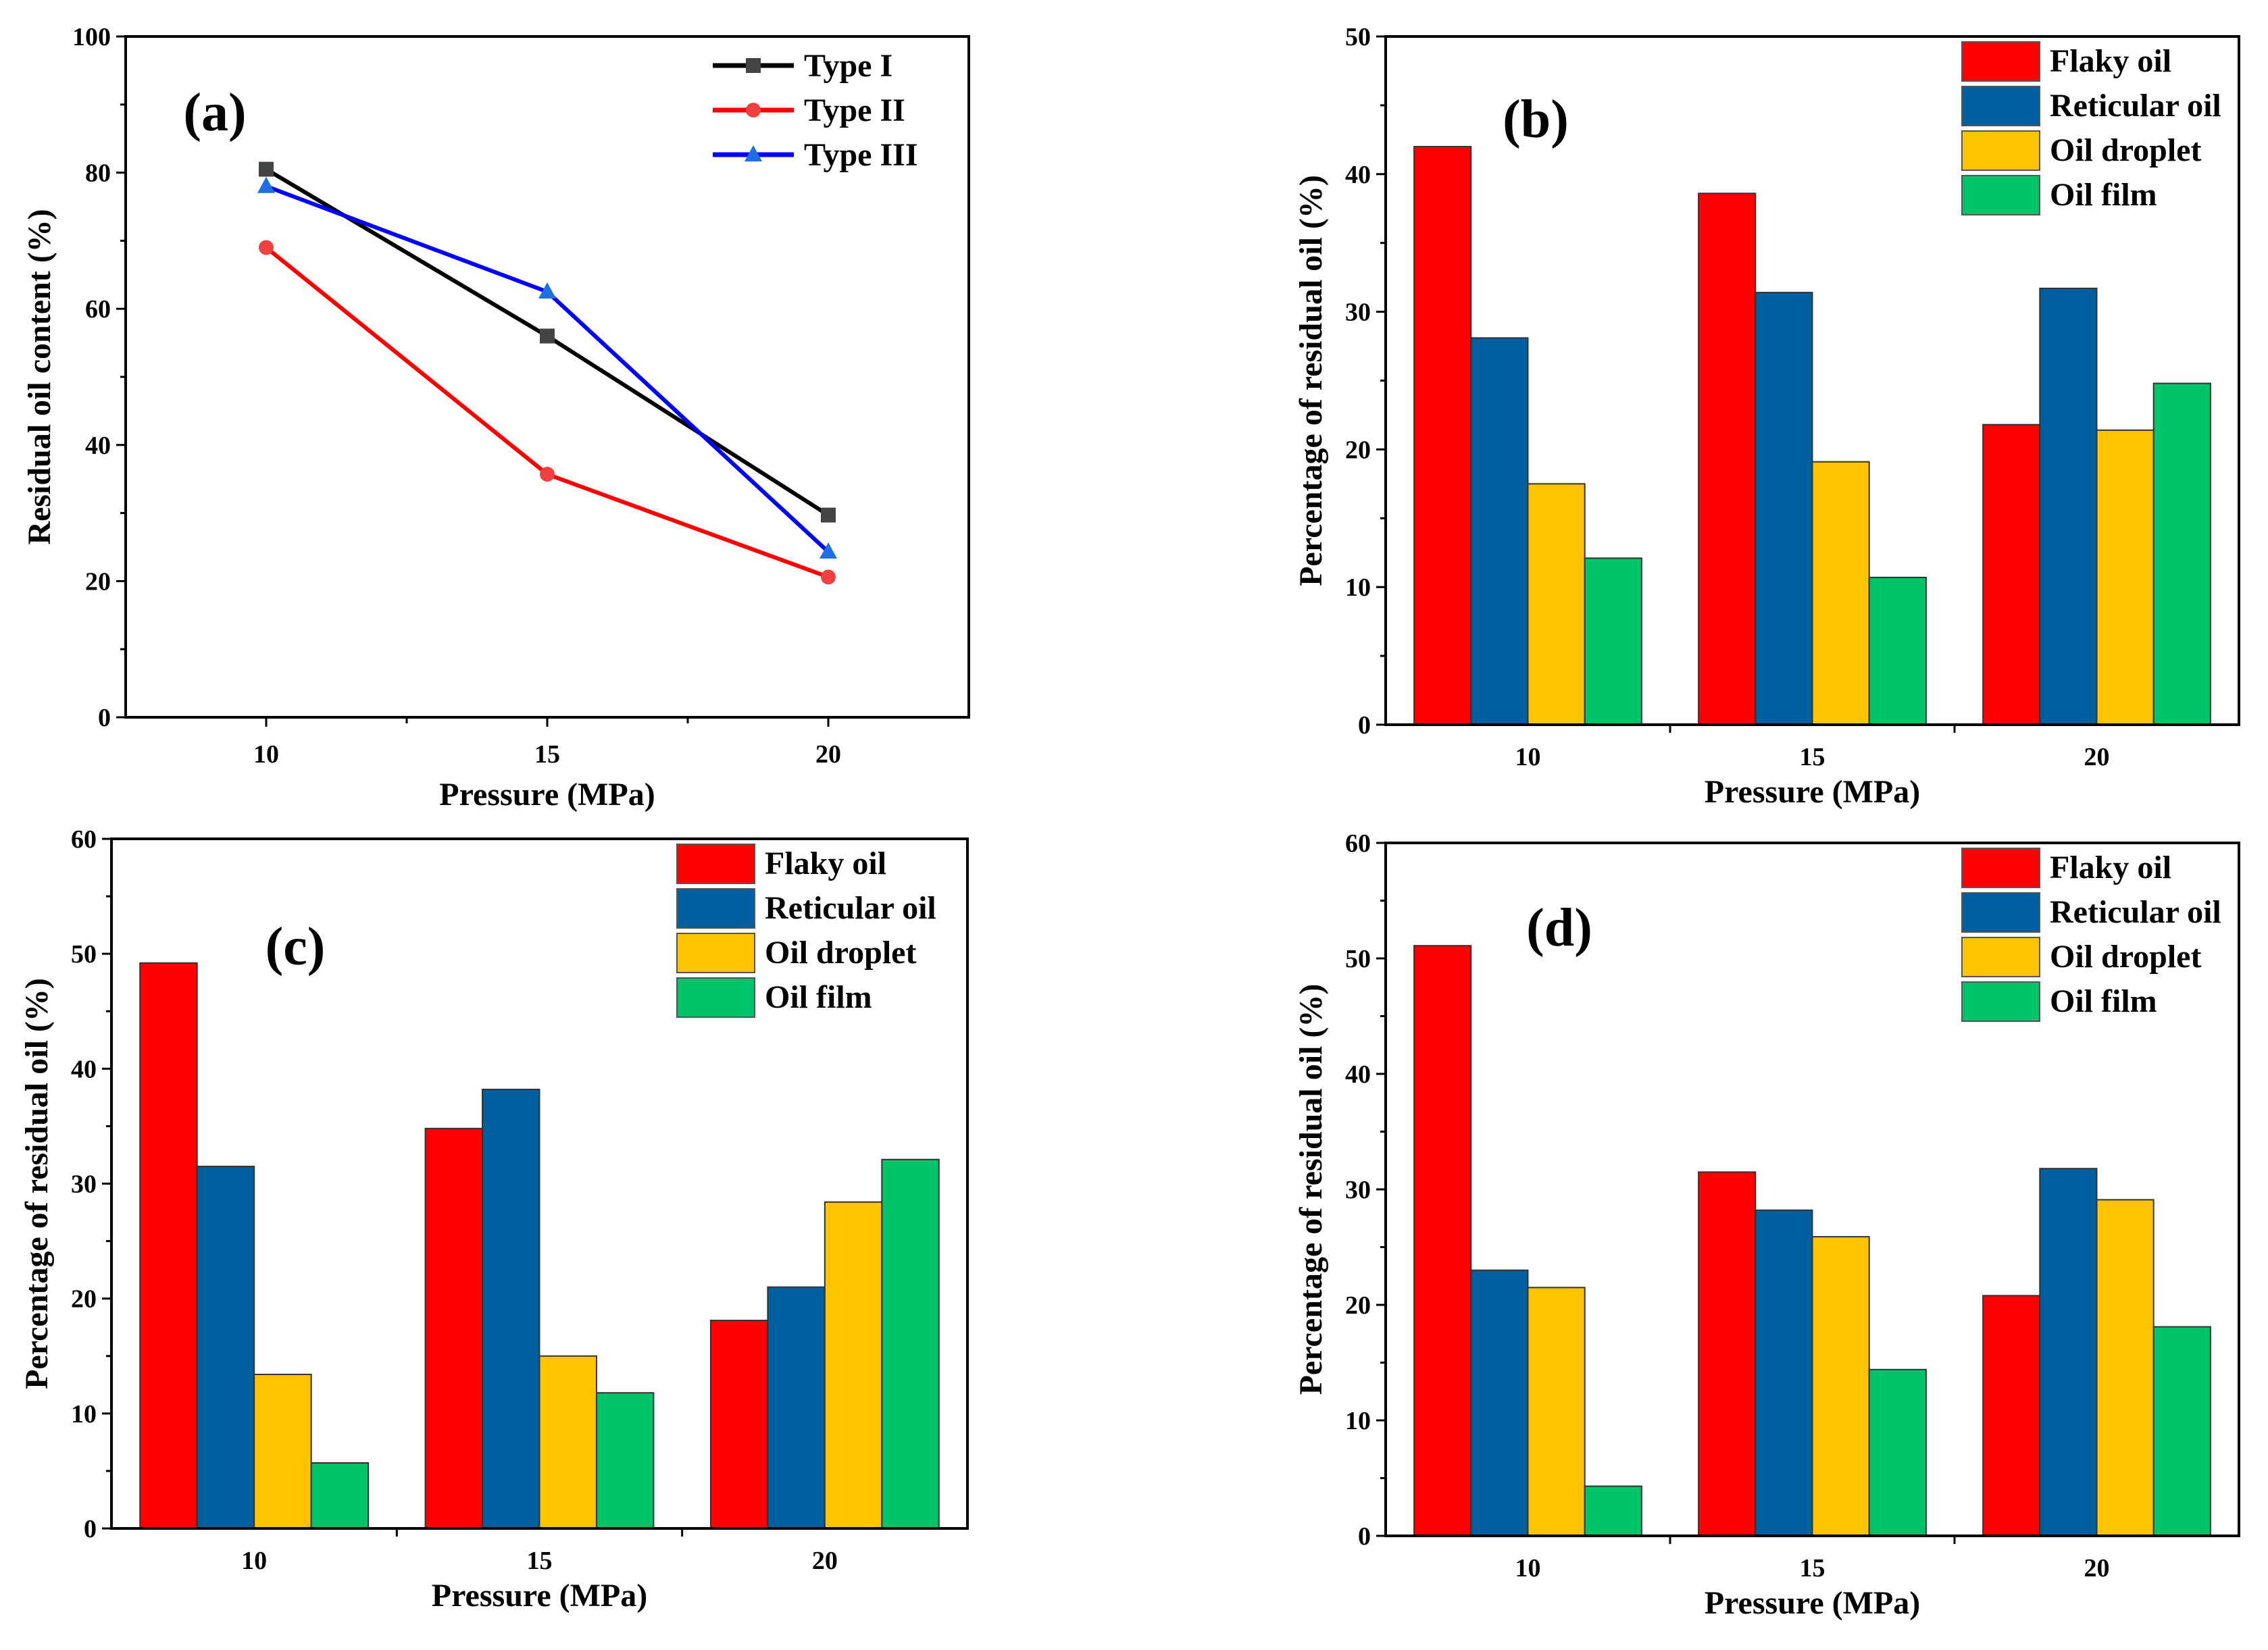  Describe the element at coordinates (547, 412) in the screenshot. I see `series-type-ii` at that location.